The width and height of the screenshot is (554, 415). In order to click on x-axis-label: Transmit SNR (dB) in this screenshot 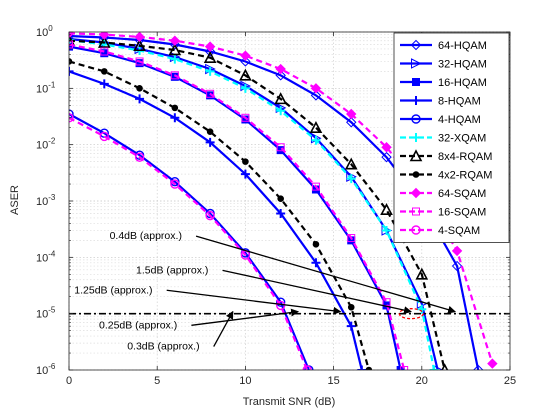, I will do `click(289, 402)`.